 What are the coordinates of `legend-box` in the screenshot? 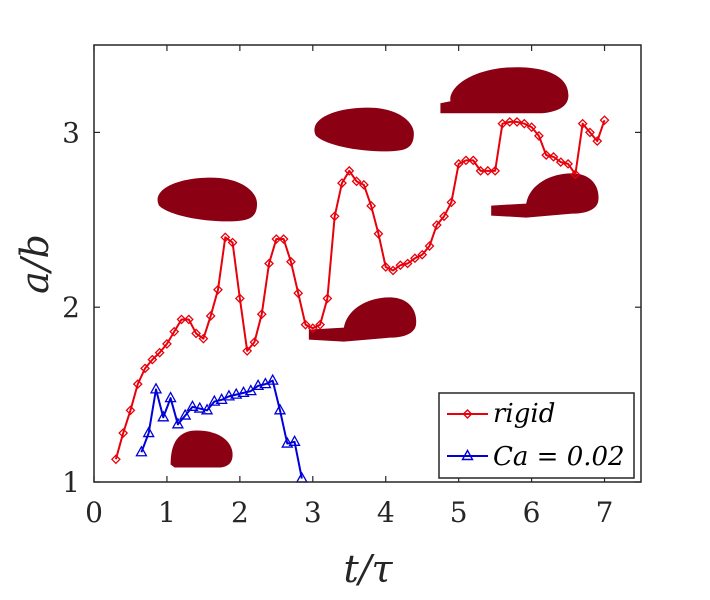 It's located at (536, 435).